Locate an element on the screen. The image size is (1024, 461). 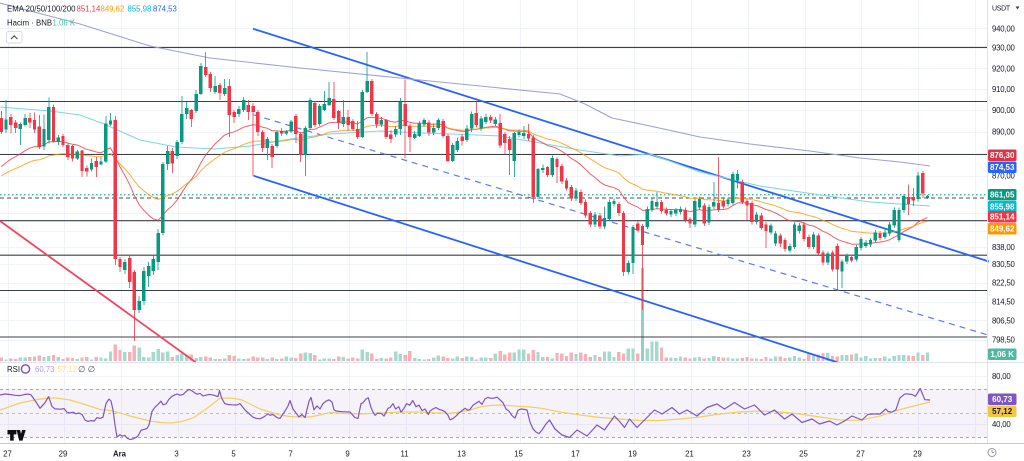
svg-text: 830,50 is located at coordinates (1004, 264).